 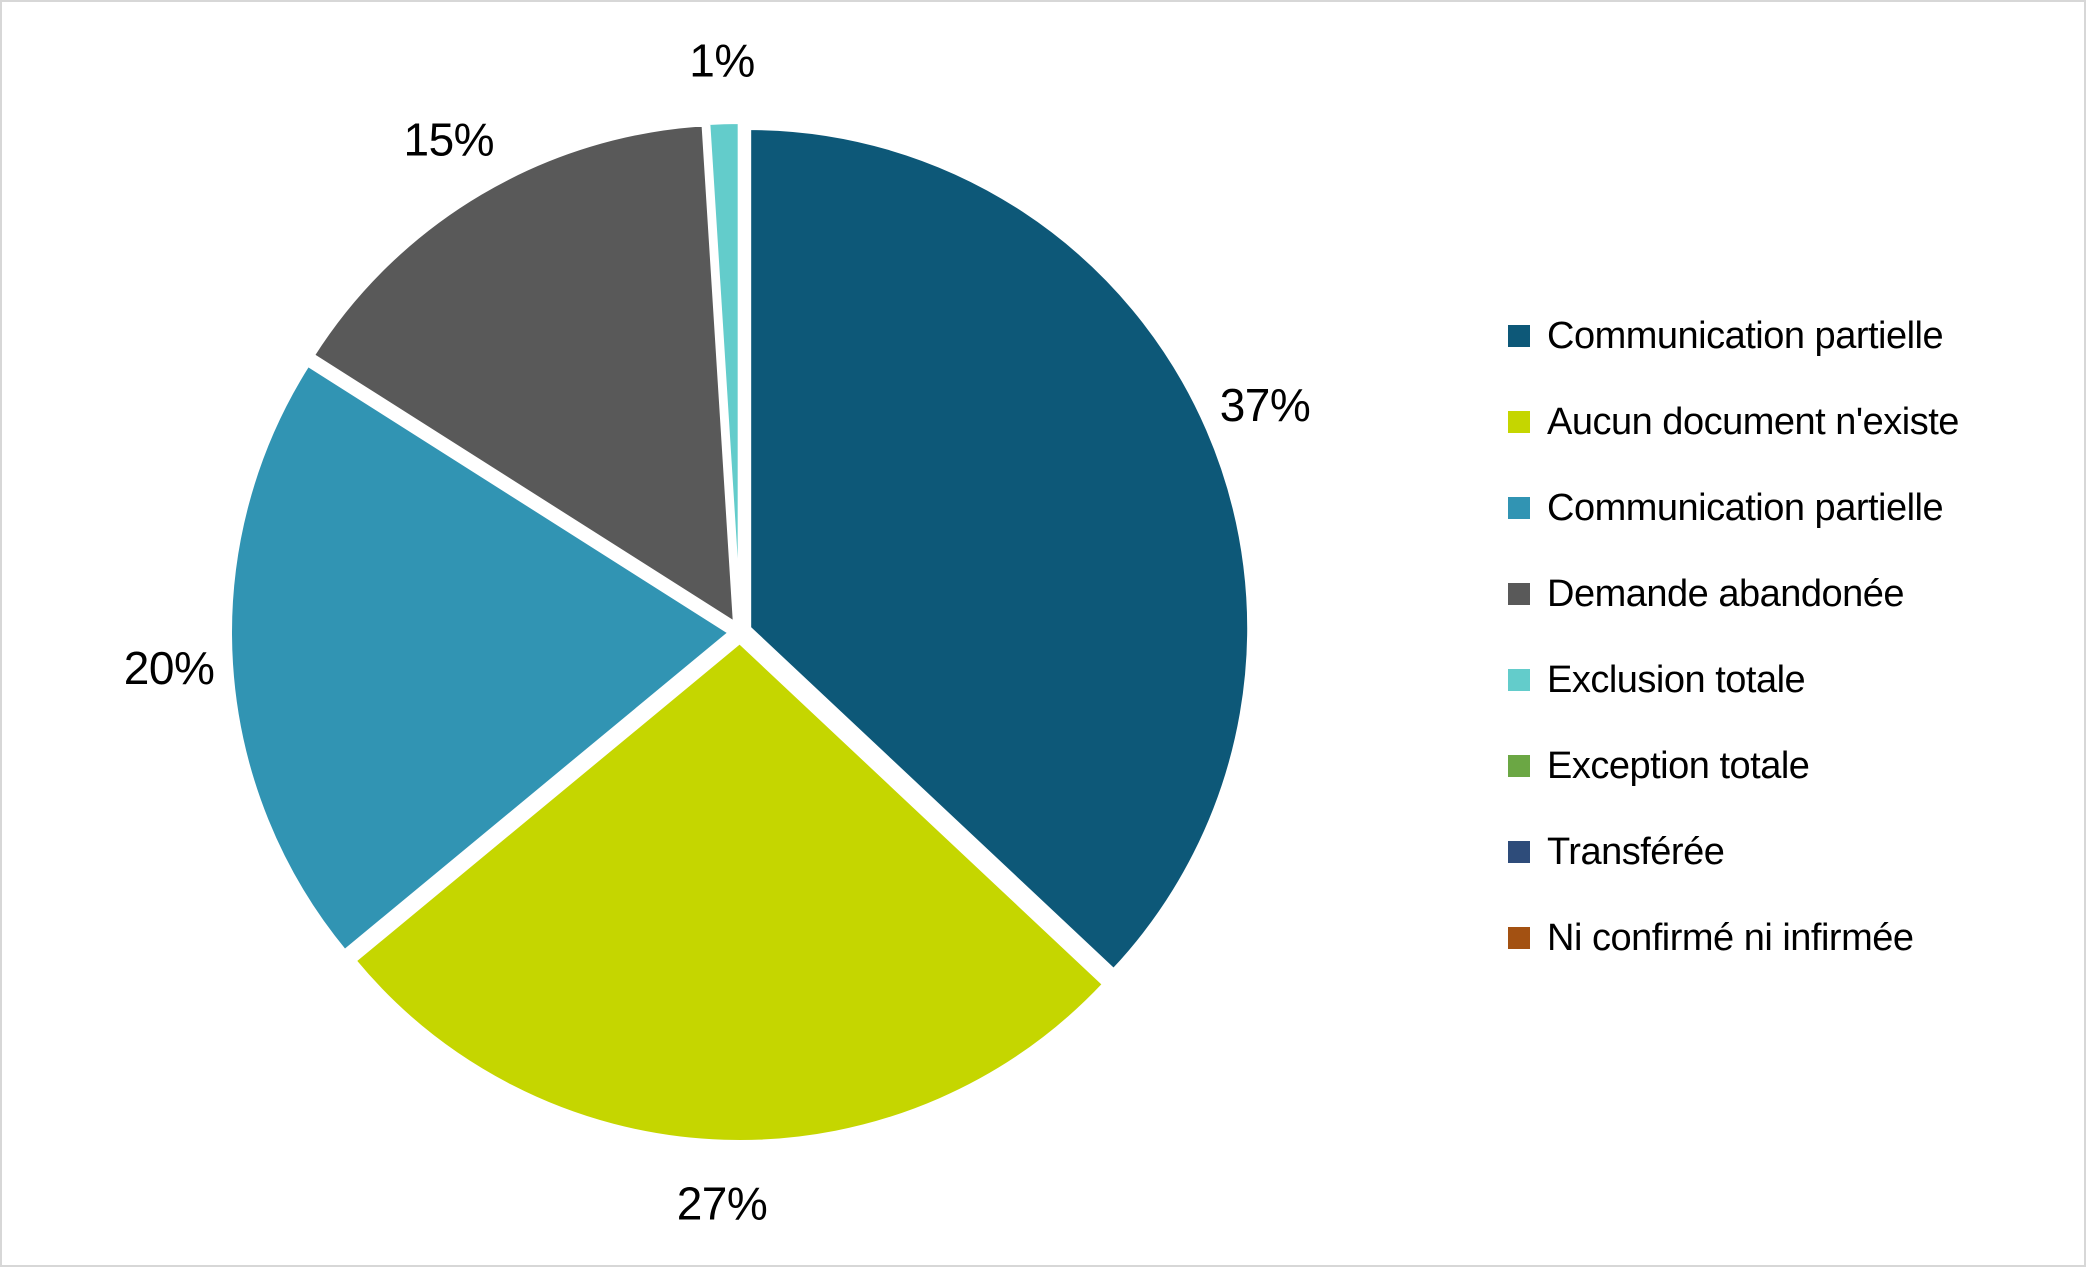 I want to click on legend-item-exception-totale-5: Exception totale, so click(x=1659, y=766).